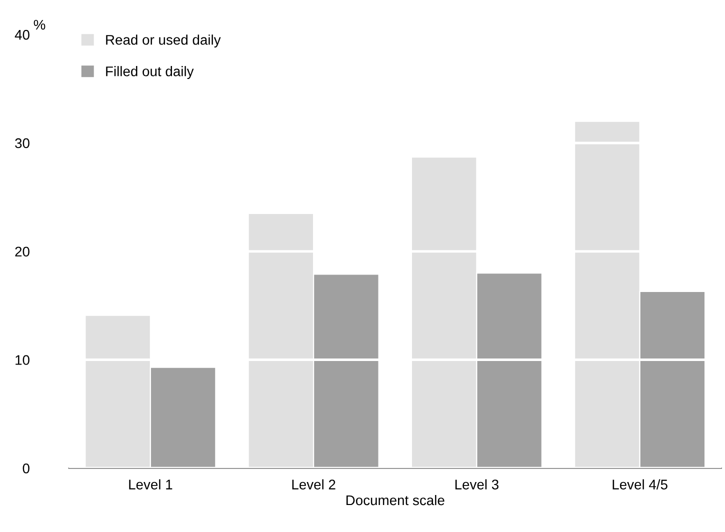 The image size is (725, 532). What do you see at coordinates (640, 484) in the screenshot?
I see `x-tick-label: Level 4/5` at bounding box center [640, 484].